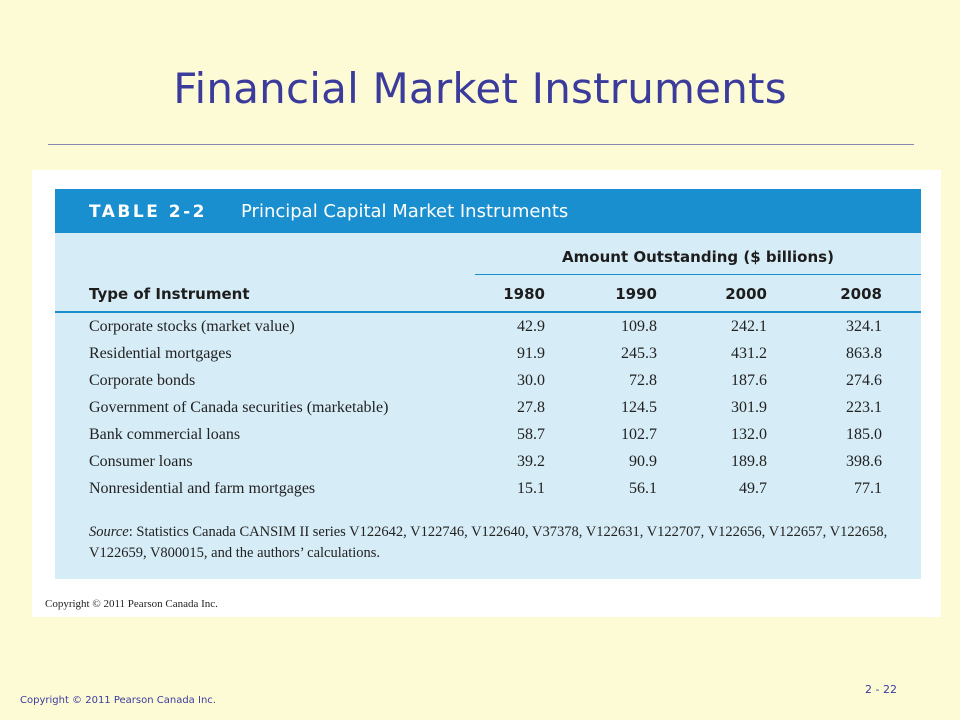 Image resolution: width=960 pixels, height=720 pixels. Describe the element at coordinates (864, 326) in the screenshot. I see `value-2008: 324.1` at that location.